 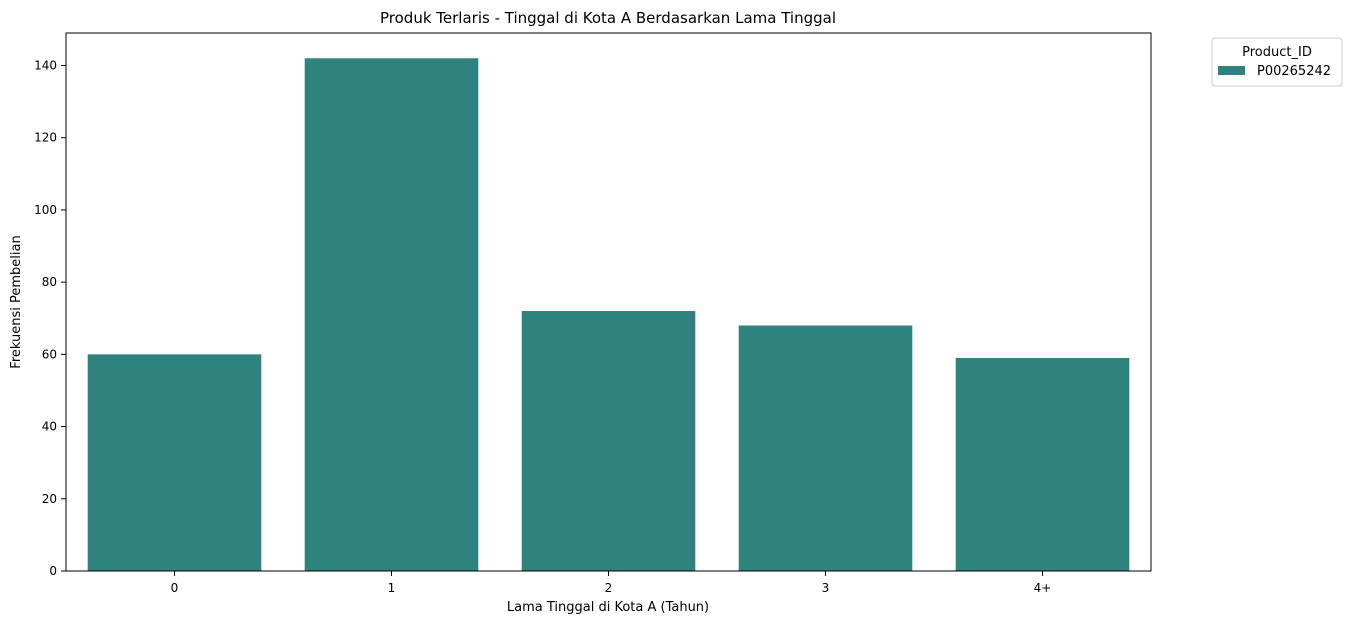 I want to click on y-tick-label: 120, so click(x=45, y=138).